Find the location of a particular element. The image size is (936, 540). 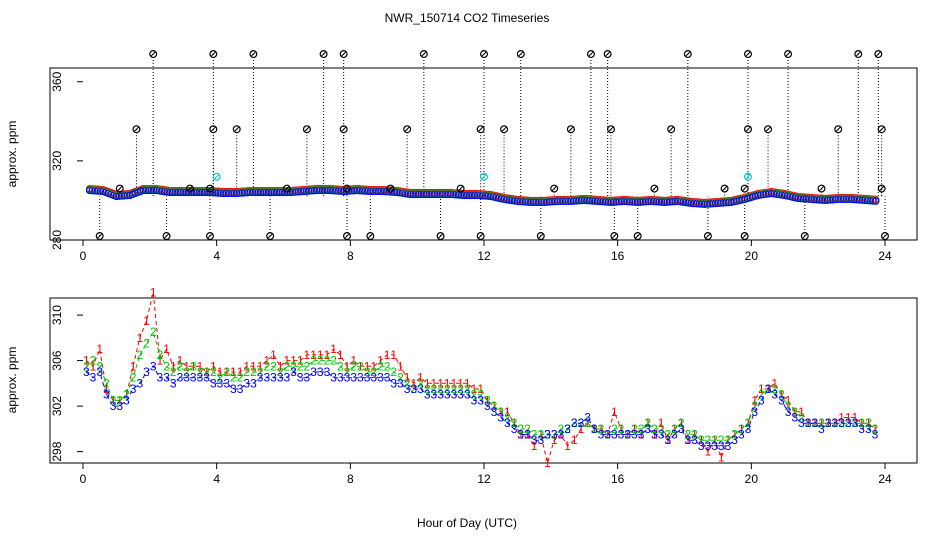

bottom-y-axis-label: approx. ppm is located at coordinates (12, 380).